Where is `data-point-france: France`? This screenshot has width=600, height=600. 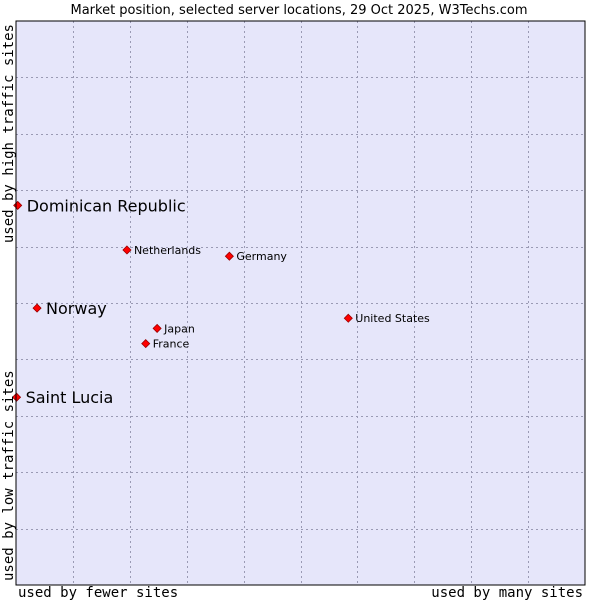
data-point-france: France is located at coordinates (165, 344).